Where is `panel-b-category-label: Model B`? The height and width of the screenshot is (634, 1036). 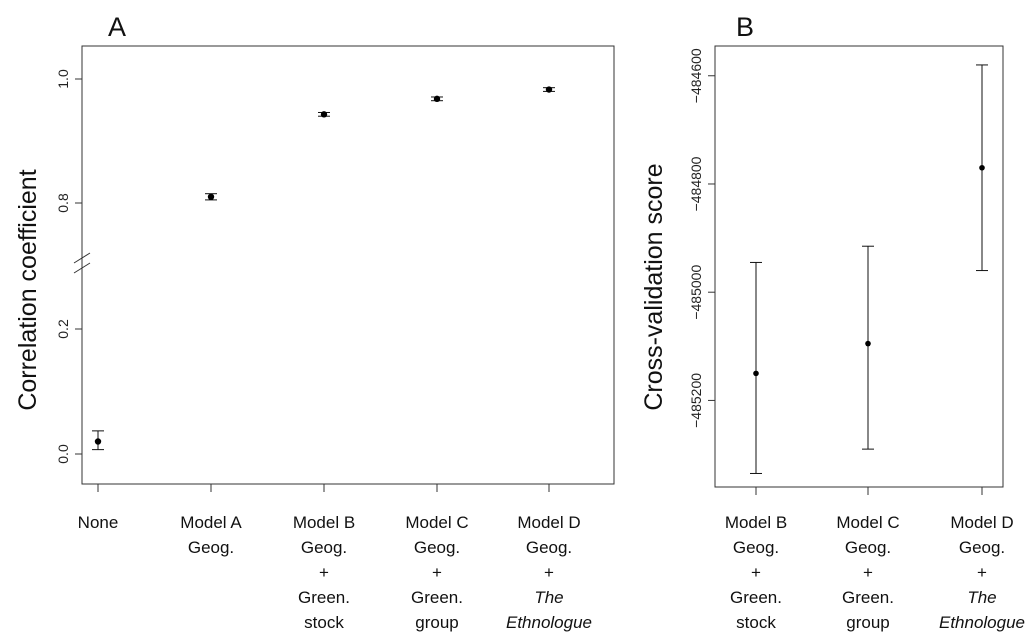
panel-b-category-label: Model B is located at coordinates (756, 522).